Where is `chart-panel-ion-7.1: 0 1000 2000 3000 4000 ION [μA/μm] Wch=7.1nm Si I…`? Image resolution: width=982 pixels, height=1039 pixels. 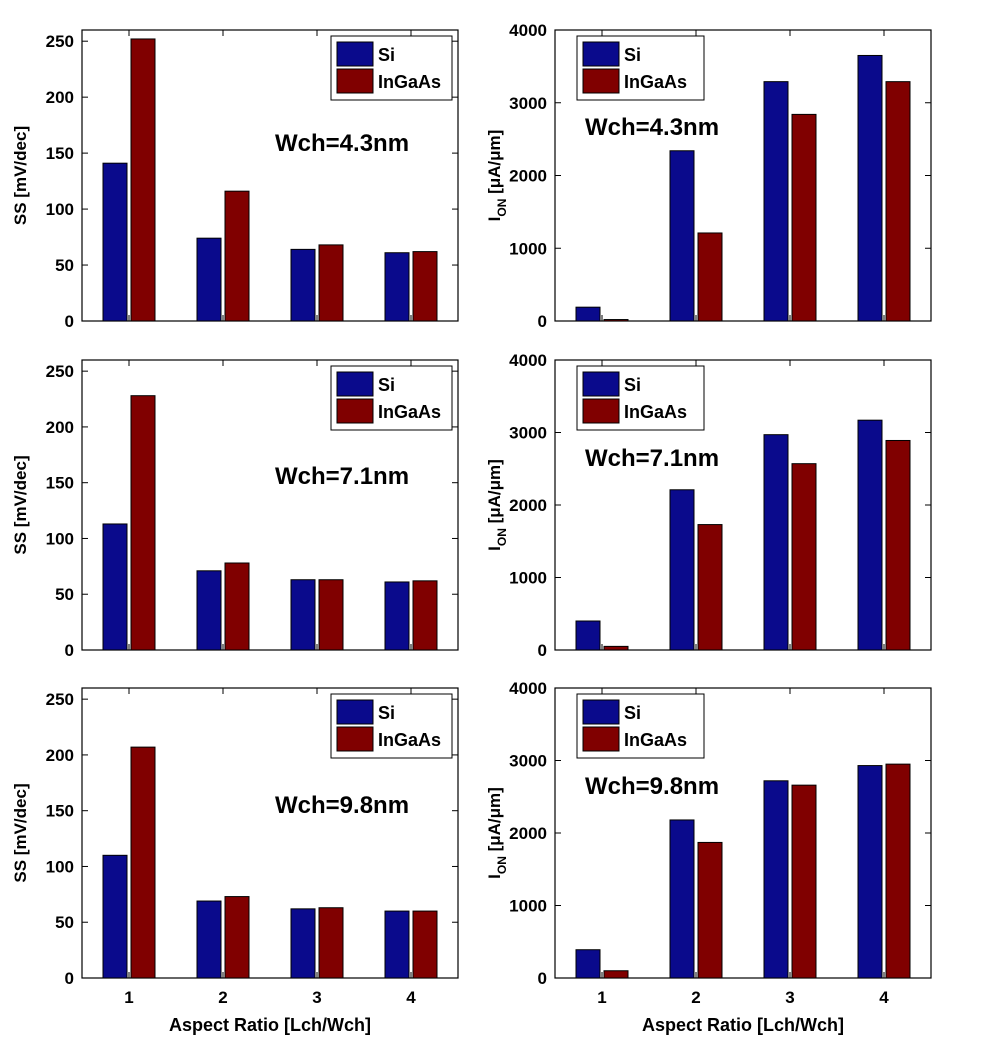
chart-panel-ion-7.1: 0 1000 2000 3000 4000 ION [μA/μm] Wch=7.1nm Si I… is located at coordinates (708, 505).